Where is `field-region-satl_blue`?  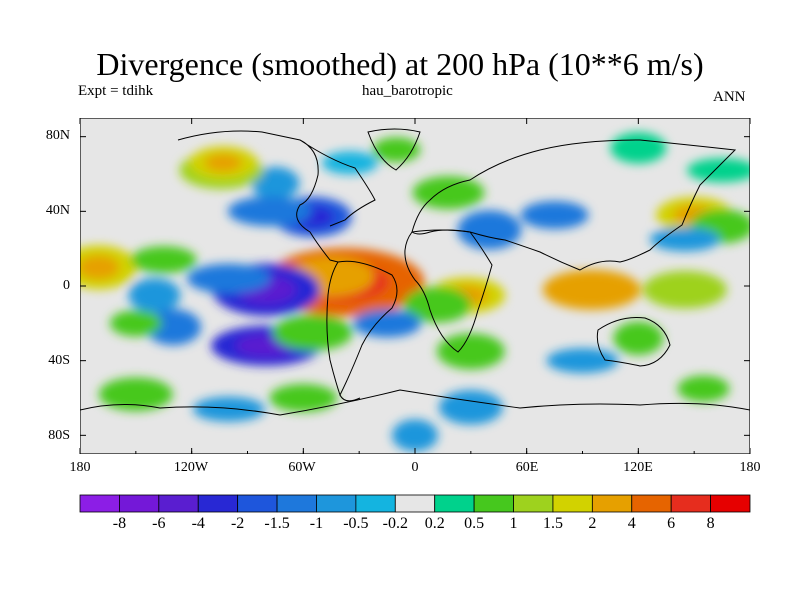
field-region-satl_blue is located at coordinates (387, 323).